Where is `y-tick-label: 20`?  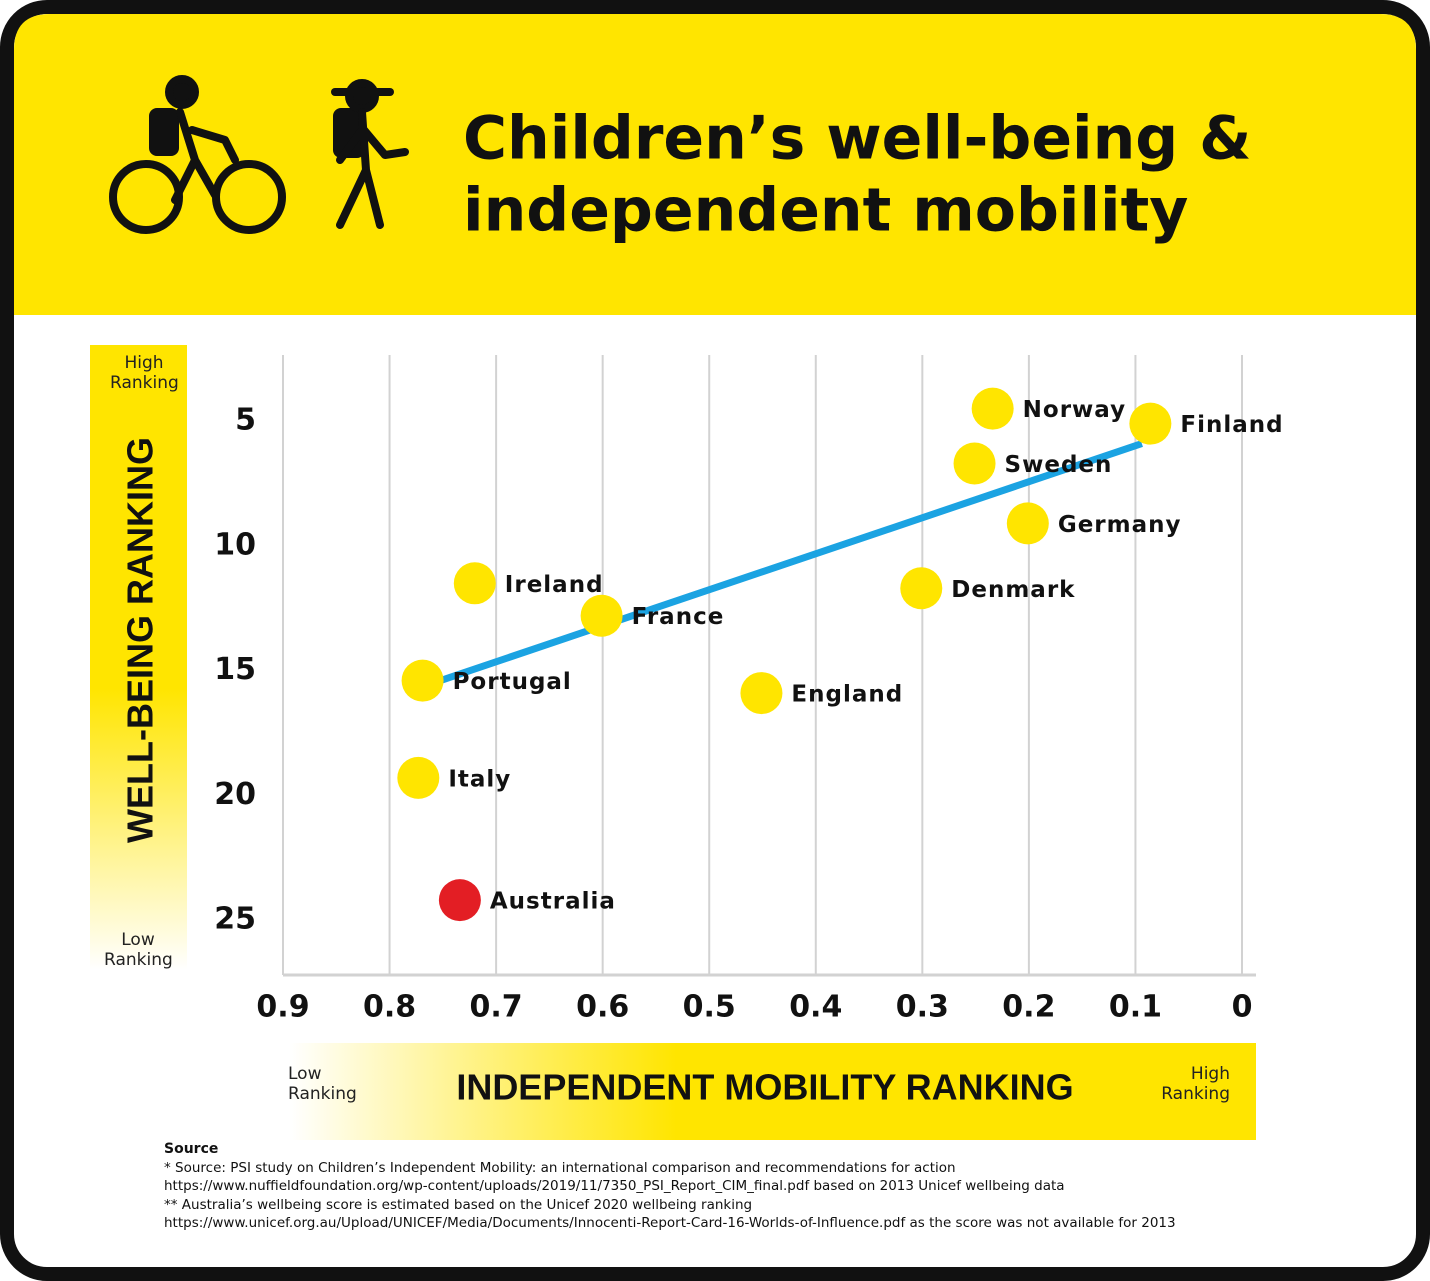 y-tick-label: 20 is located at coordinates (235, 794).